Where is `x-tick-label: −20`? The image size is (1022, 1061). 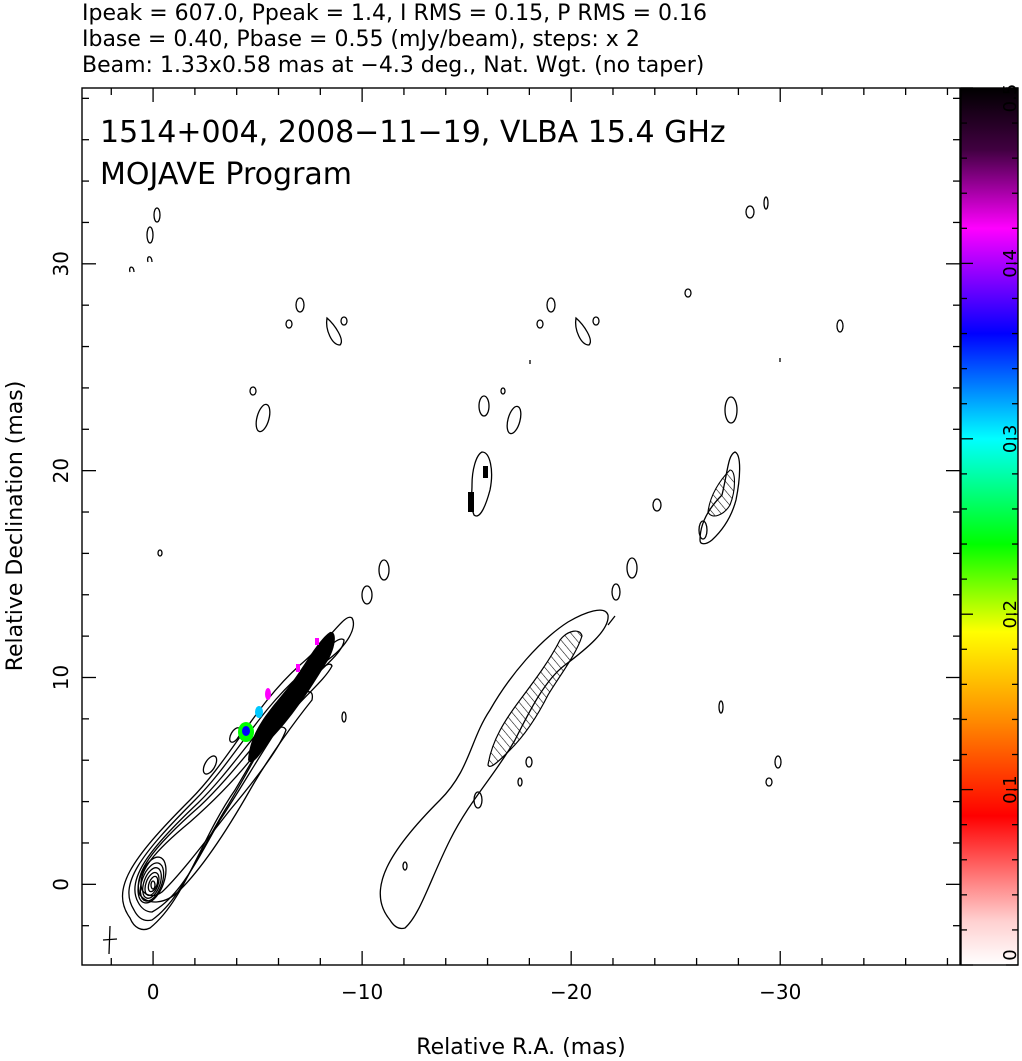
x-tick-label: −20 is located at coordinates (571, 992).